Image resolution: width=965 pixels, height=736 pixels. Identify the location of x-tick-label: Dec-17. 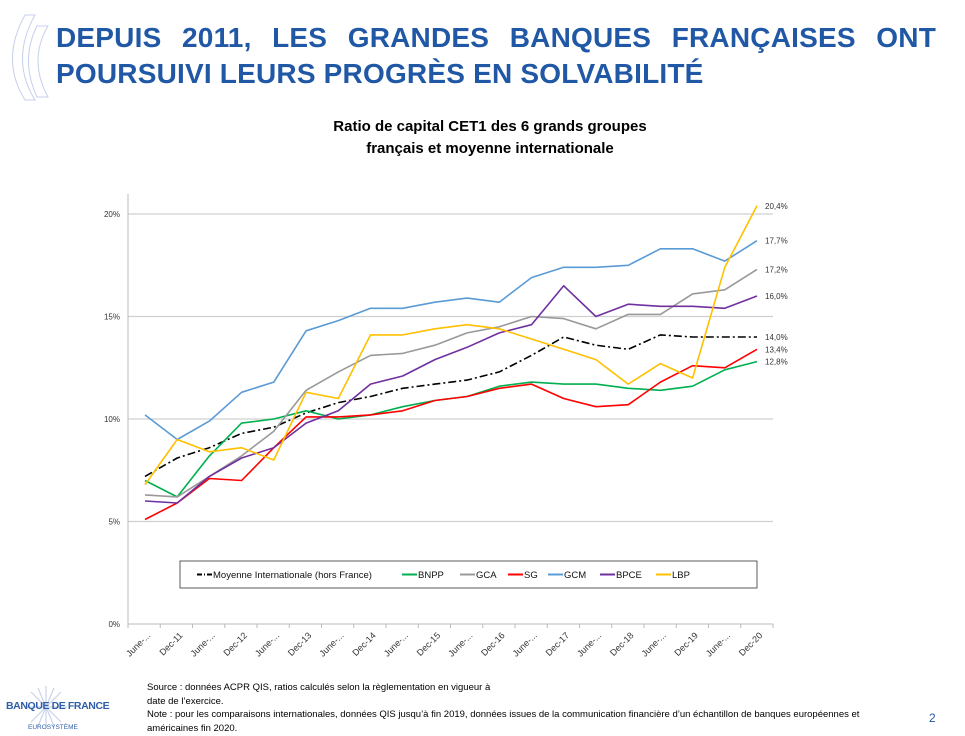
(558, 644).